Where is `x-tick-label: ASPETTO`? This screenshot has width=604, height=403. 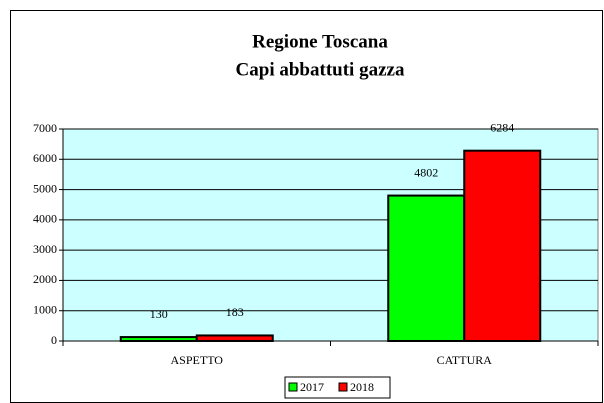 x-tick-label: ASPETTO is located at coordinates (197, 360).